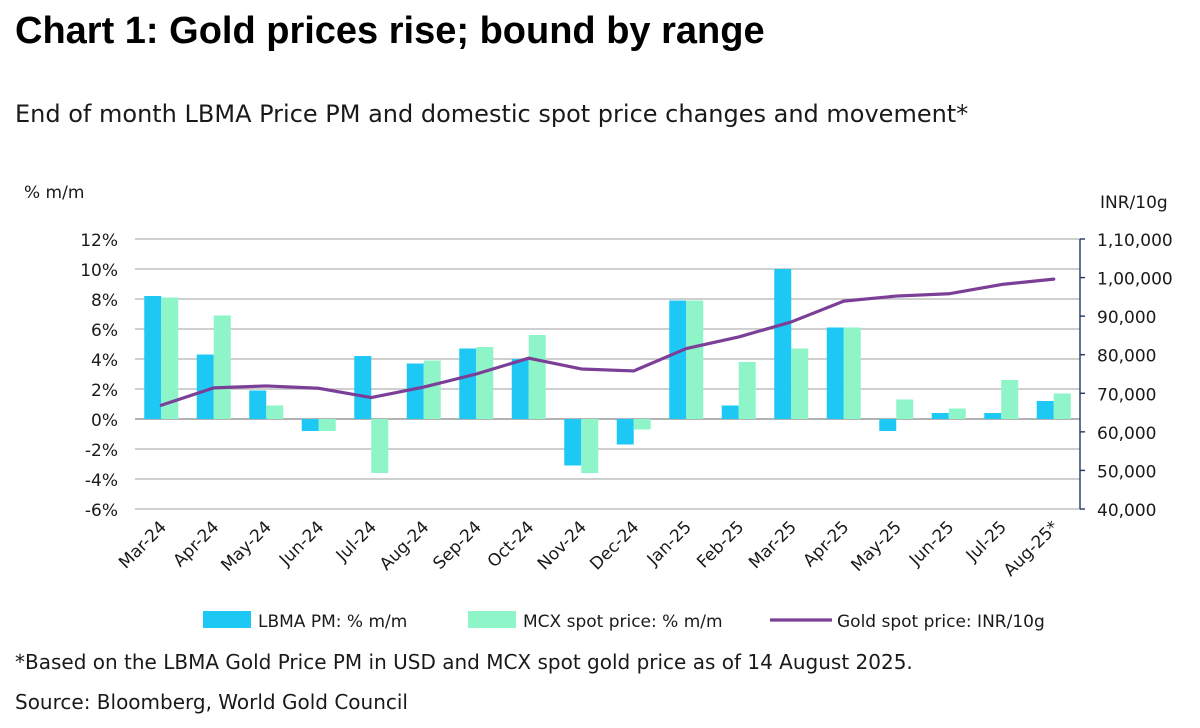  What do you see at coordinates (332, 622) in the screenshot?
I see `legend-label: LBMA PM: % m/m` at bounding box center [332, 622].